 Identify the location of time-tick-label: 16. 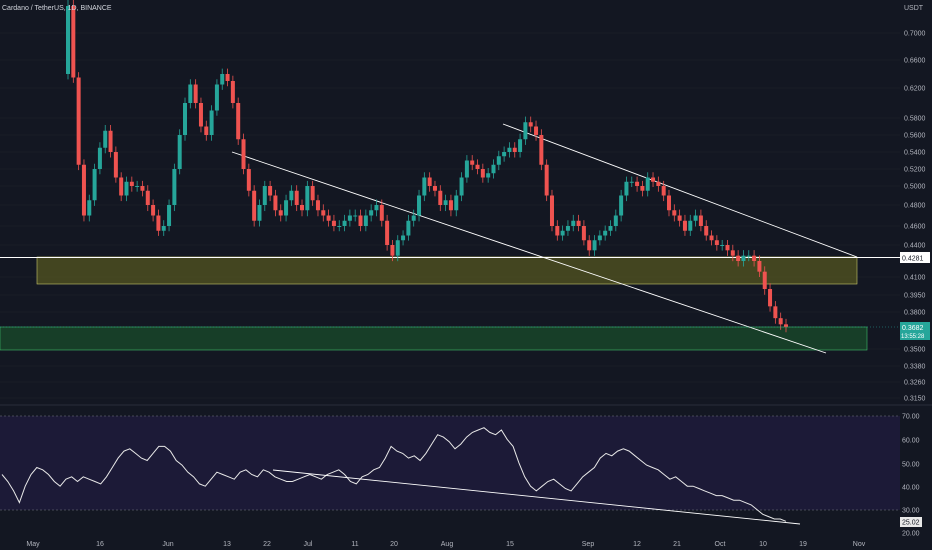
(100, 544).